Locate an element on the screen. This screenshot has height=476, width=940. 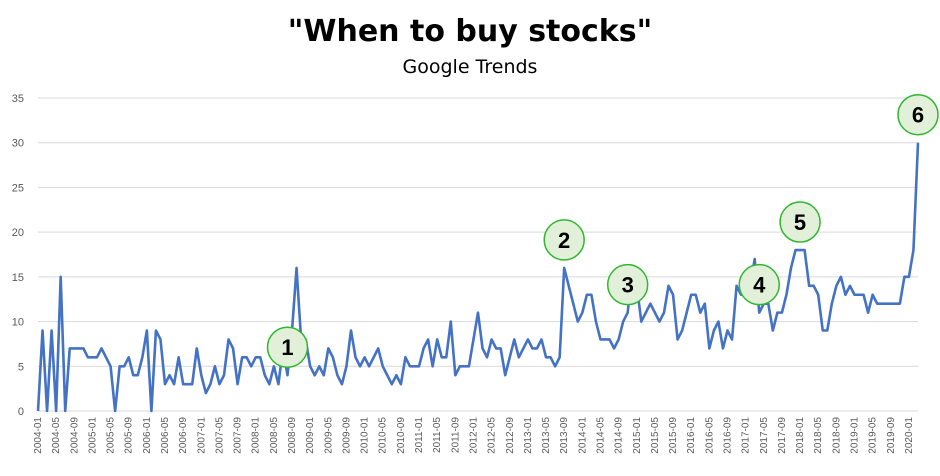
x-tick-label: 2004-09 is located at coordinates (74, 435).